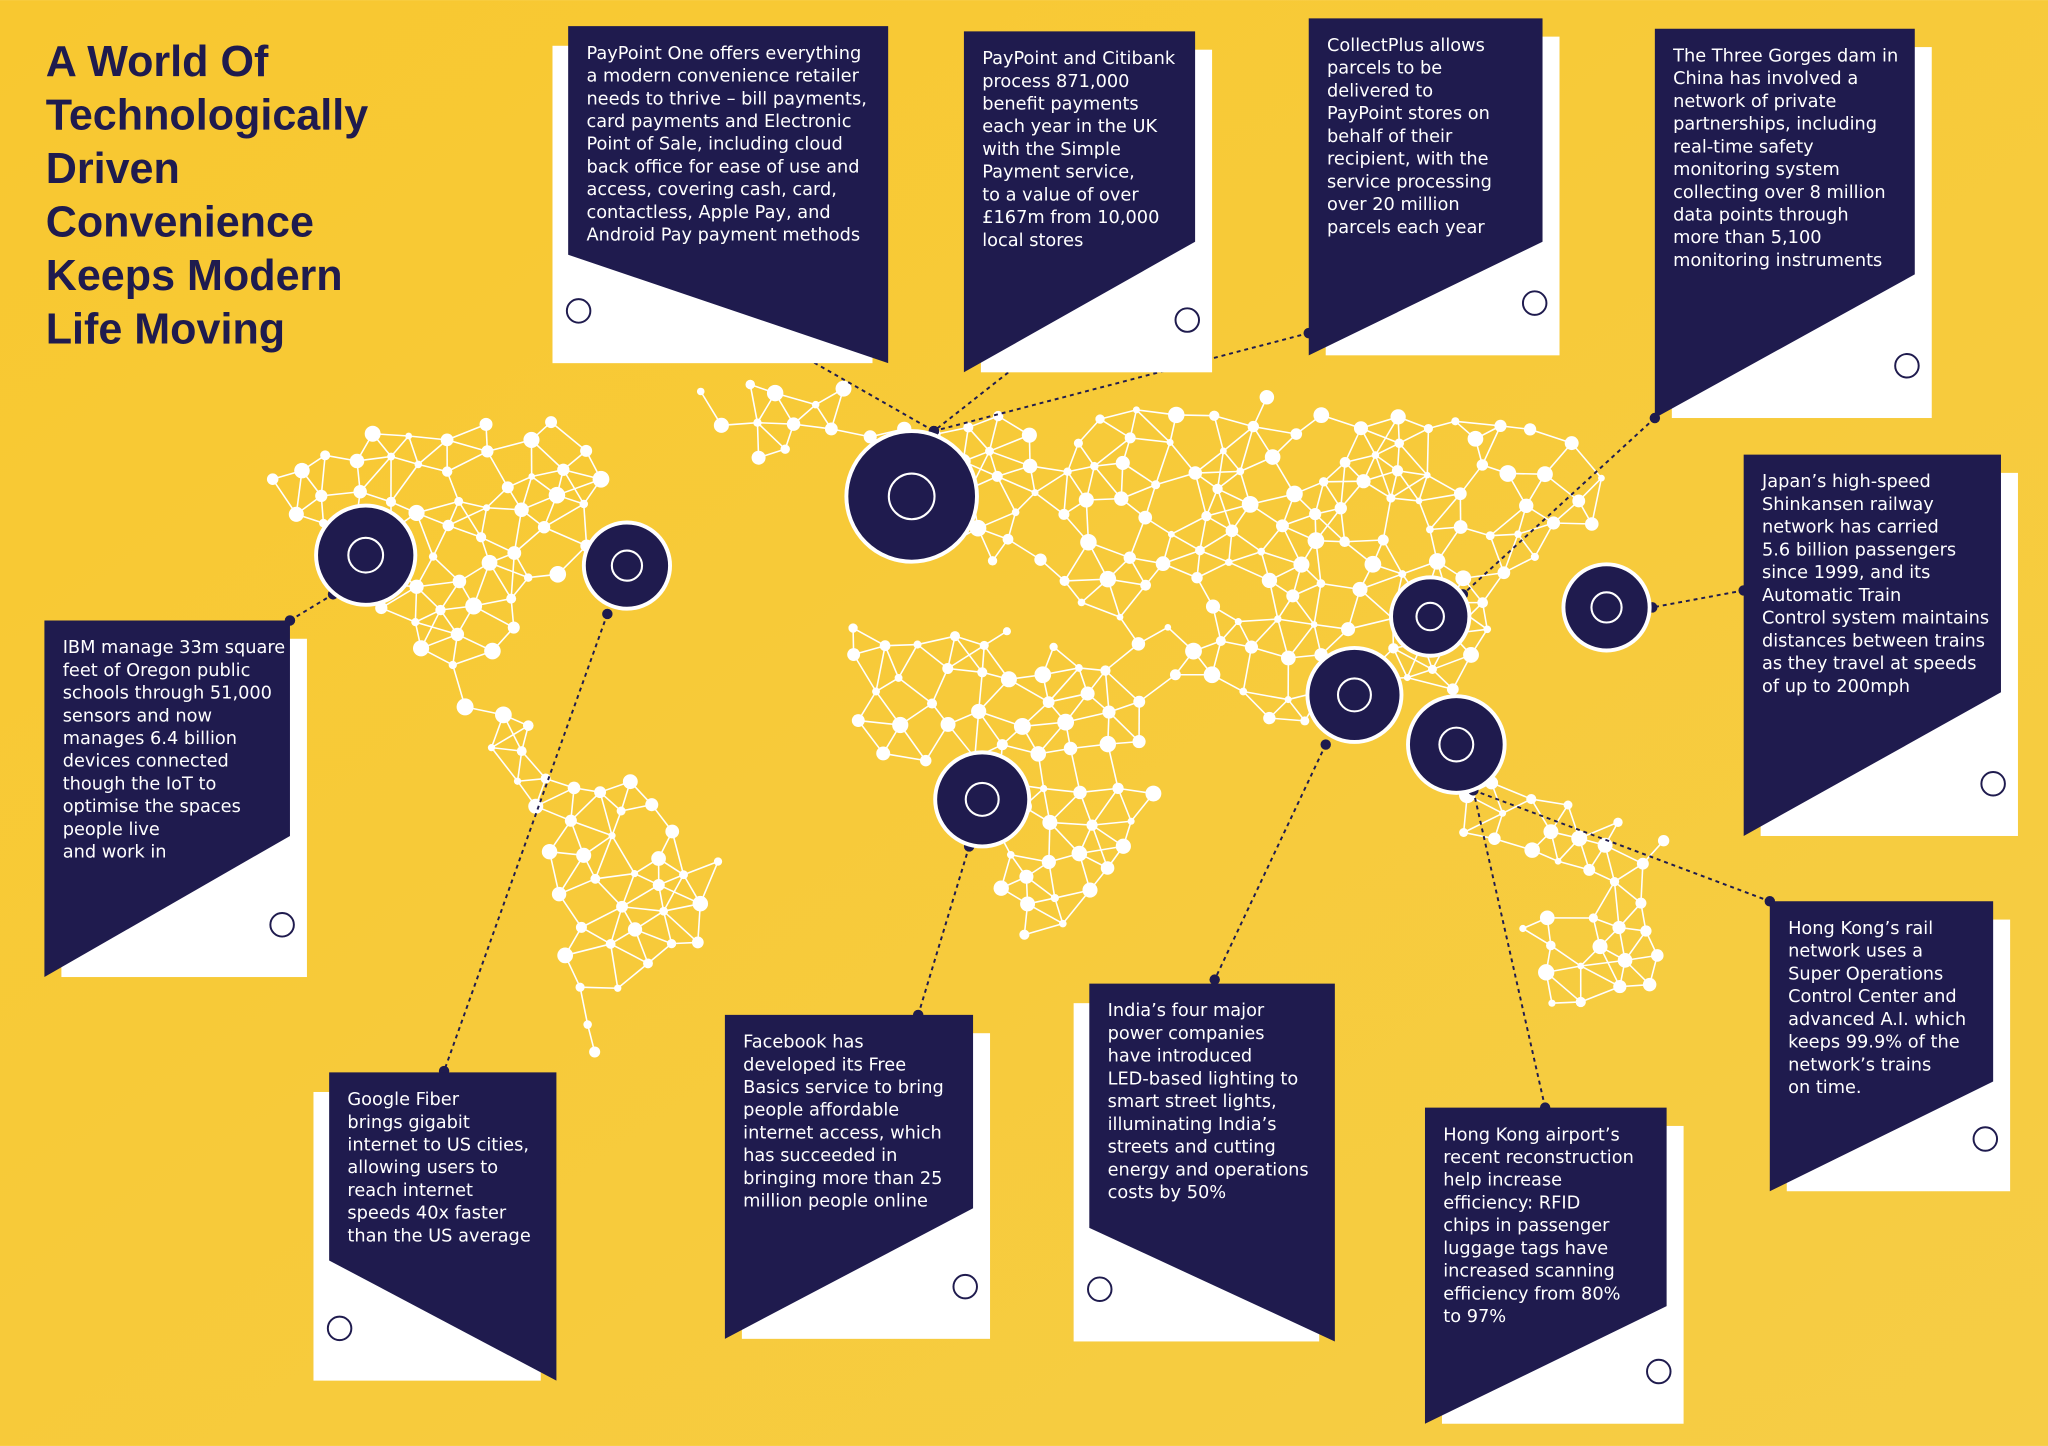  What do you see at coordinates (194, 276) in the screenshot?
I see `title-line: Keeps Modern` at bounding box center [194, 276].